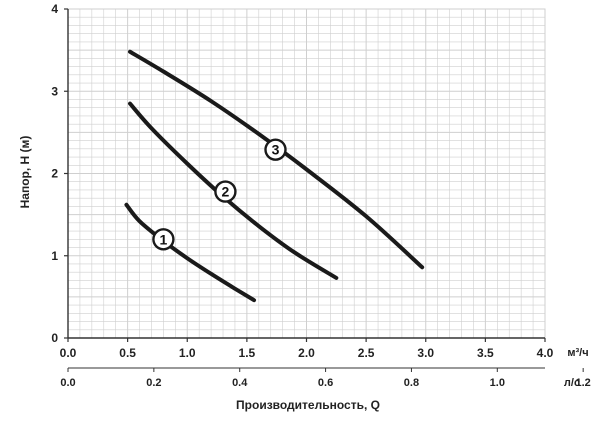  Describe the element at coordinates (127, 353) in the screenshot. I see `x-tick-label: 0.5` at that location.